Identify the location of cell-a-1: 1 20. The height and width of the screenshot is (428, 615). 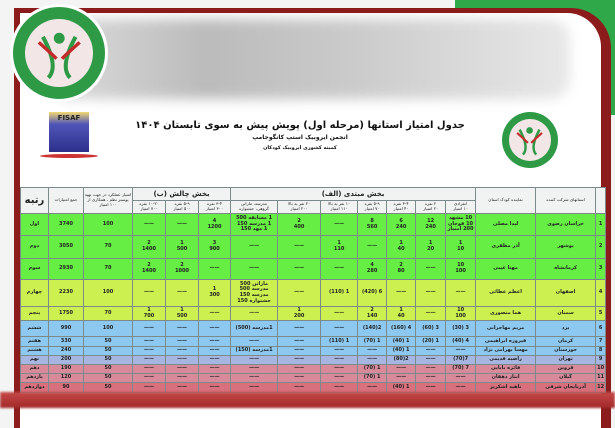
(431, 247).